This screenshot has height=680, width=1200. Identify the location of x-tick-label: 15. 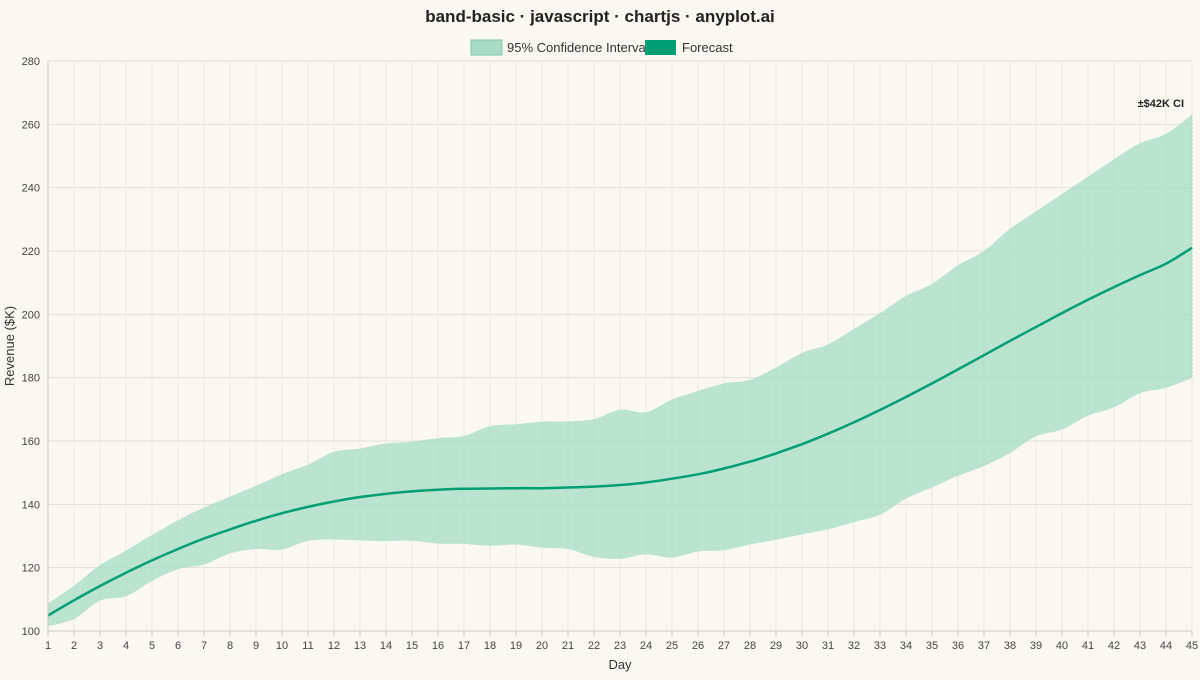
(412, 646).